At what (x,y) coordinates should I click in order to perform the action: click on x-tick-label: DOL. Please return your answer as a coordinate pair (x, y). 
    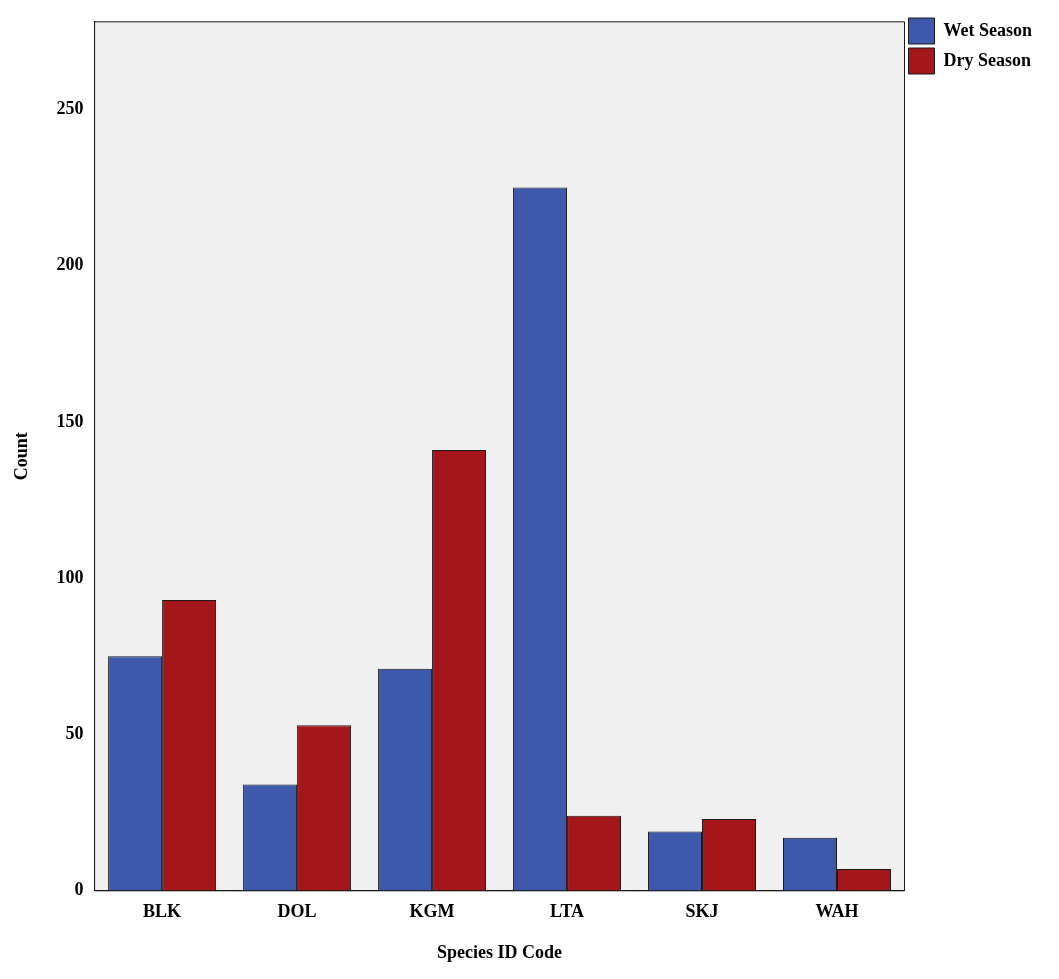
    Looking at the image, I should click on (297, 911).